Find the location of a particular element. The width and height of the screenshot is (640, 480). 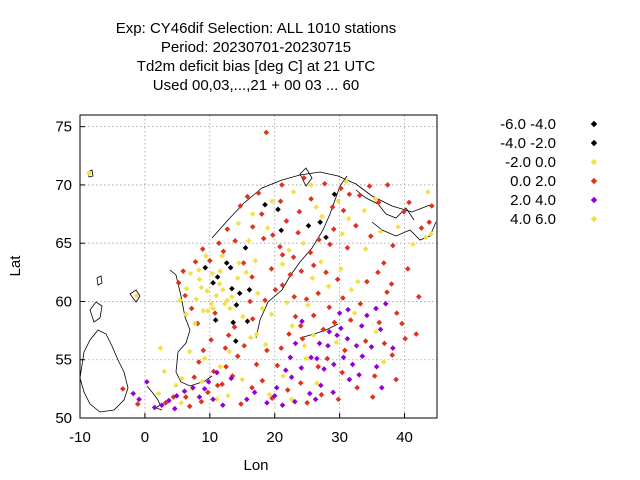

title-line-4: Used 00,03,...,21 + 00 03 ... 60 is located at coordinates (256, 85).